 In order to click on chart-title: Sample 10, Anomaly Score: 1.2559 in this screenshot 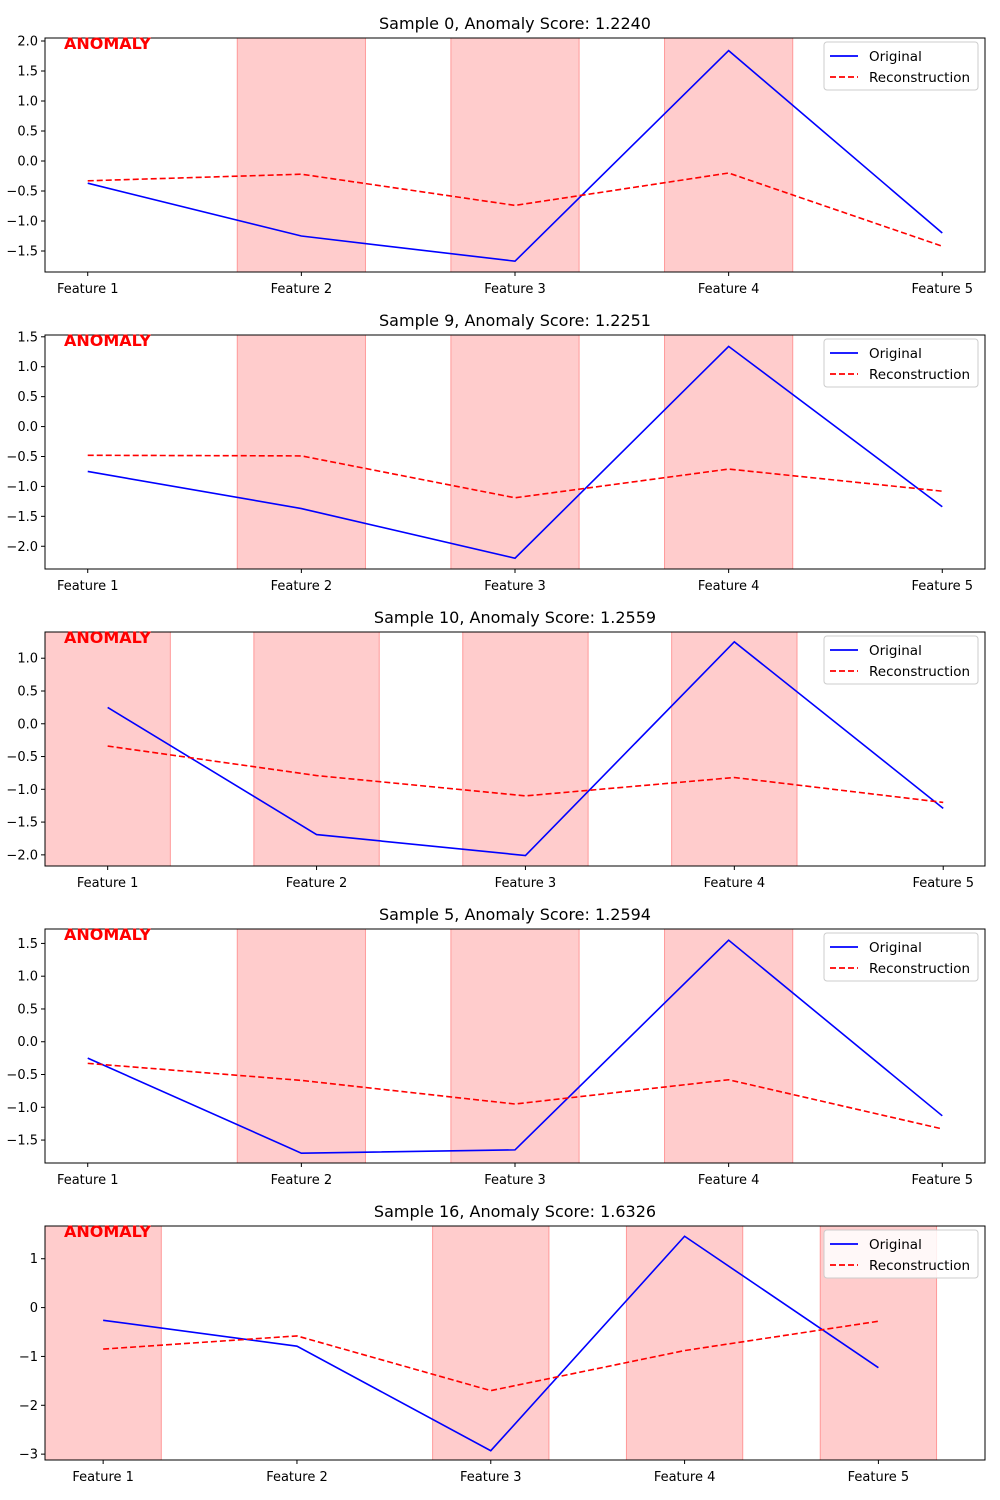, I will do `click(515, 617)`.